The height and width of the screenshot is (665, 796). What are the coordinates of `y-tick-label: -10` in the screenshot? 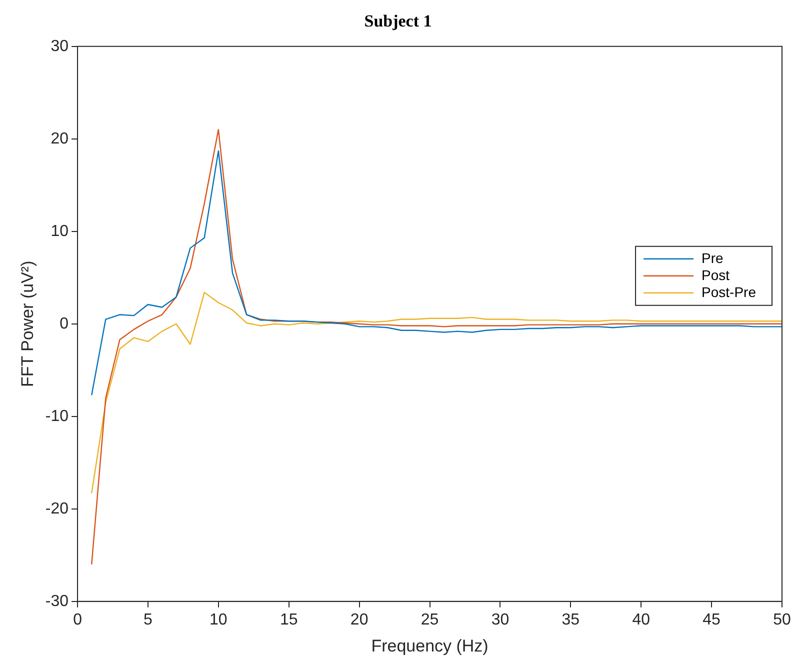 It's located at (57, 416).